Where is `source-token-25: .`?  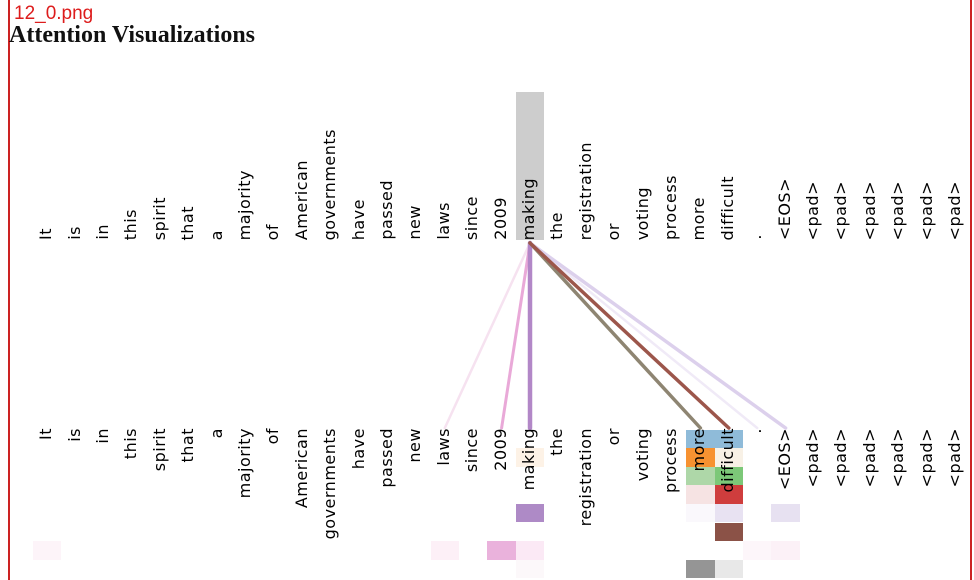 source-token-25: . is located at coordinates (756, 237).